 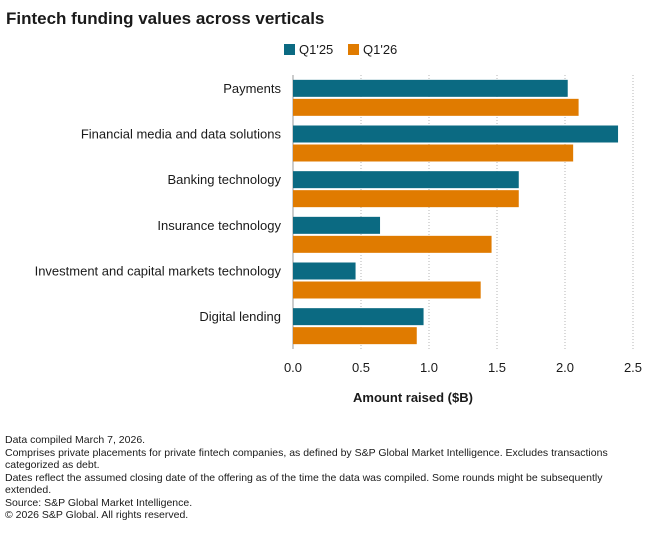 What do you see at coordinates (565, 367) in the screenshot?
I see `x-tick-label: 2.0` at bounding box center [565, 367].